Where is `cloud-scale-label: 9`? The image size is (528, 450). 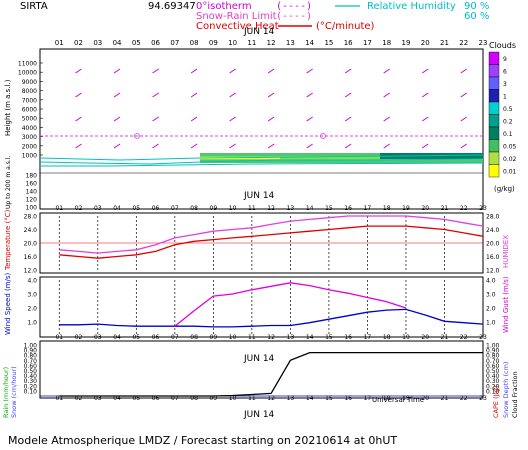
cloud-scale-label: 9 is located at coordinates (505, 59).